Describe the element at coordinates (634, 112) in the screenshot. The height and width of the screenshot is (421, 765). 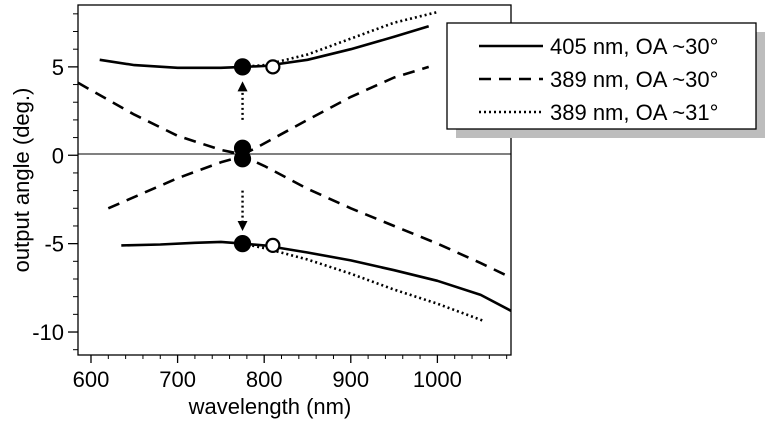
I see `legend-label: 389 nm, OA ~31°` at that location.